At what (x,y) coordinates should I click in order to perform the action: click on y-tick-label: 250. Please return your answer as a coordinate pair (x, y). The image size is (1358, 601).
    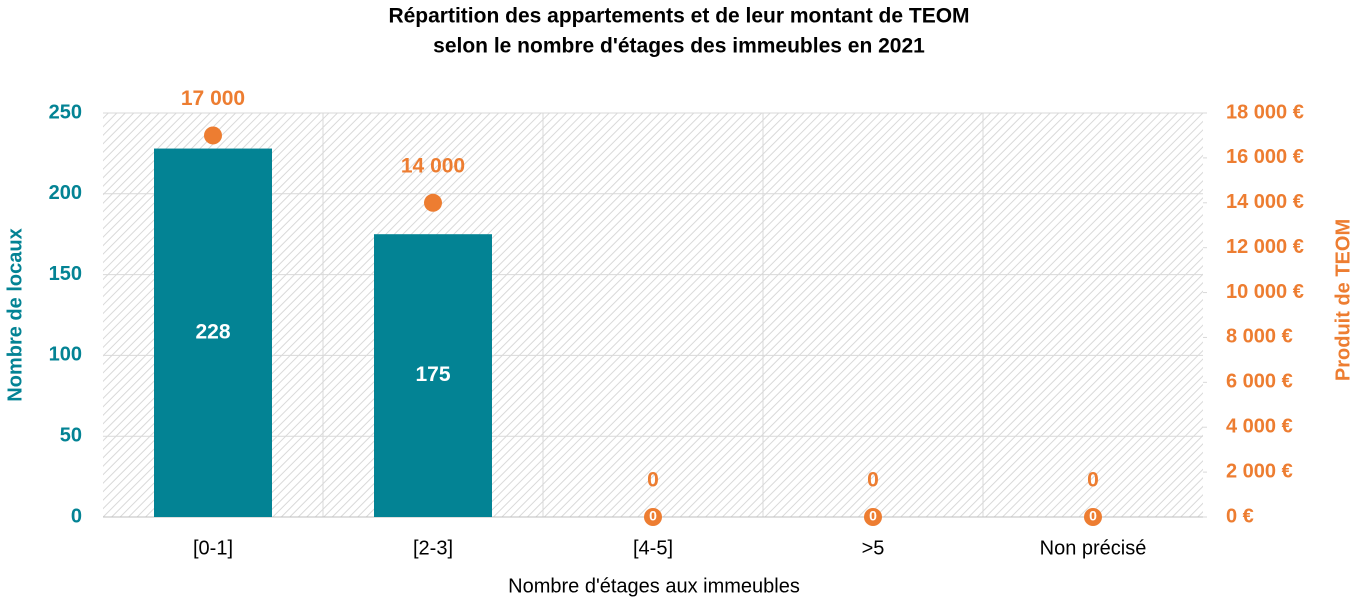
    Looking at the image, I should click on (65, 112).